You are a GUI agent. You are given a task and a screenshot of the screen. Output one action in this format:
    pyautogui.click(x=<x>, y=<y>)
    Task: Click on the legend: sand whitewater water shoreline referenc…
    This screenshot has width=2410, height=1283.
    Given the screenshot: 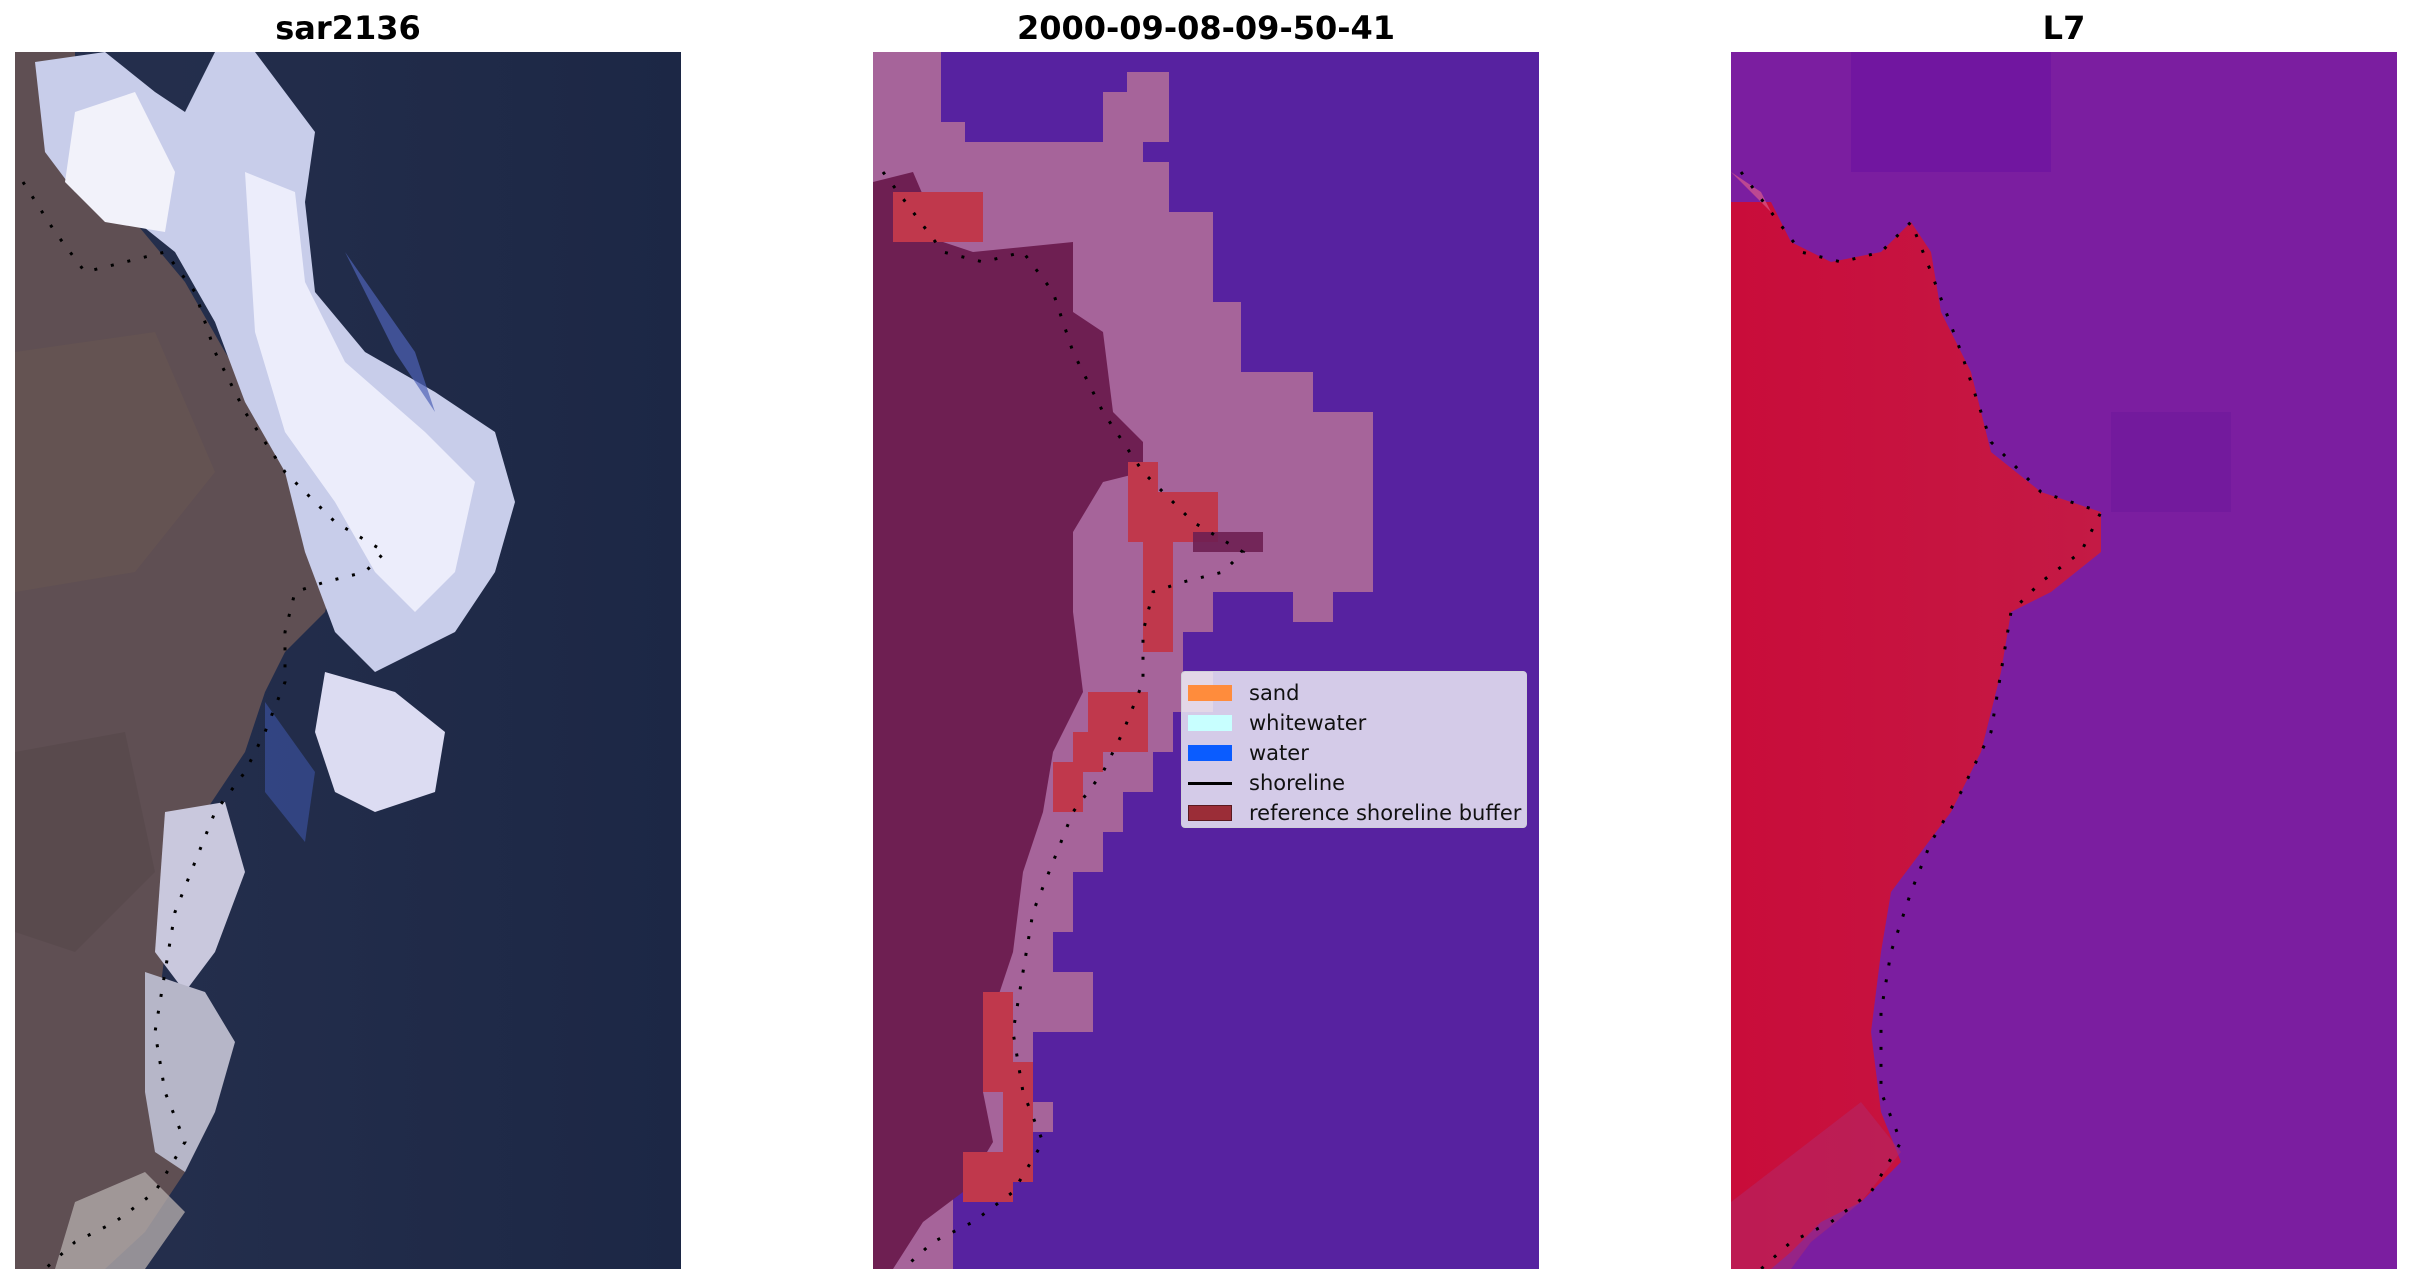 What is the action you would take?
    pyautogui.click(x=1354, y=749)
    